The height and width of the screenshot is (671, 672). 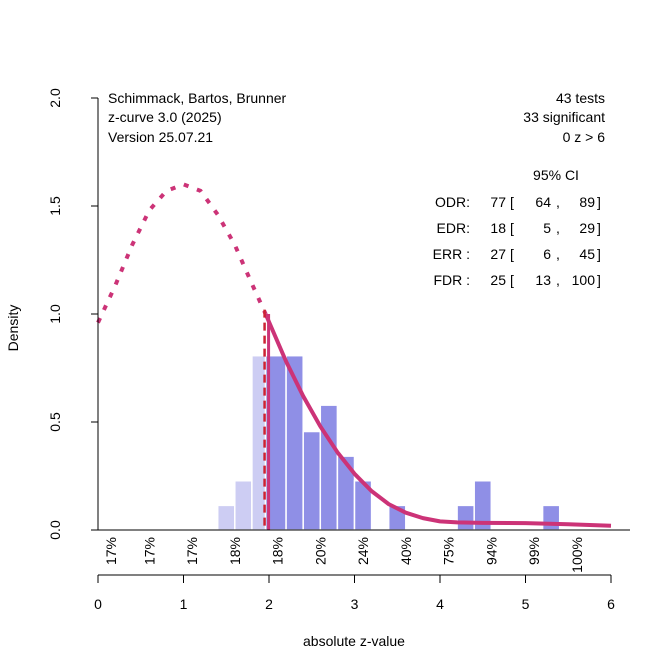 What do you see at coordinates (354, 593) in the screenshot?
I see `x-ticks: 0 1 2 3 4 5 6` at bounding box center [354, 593].